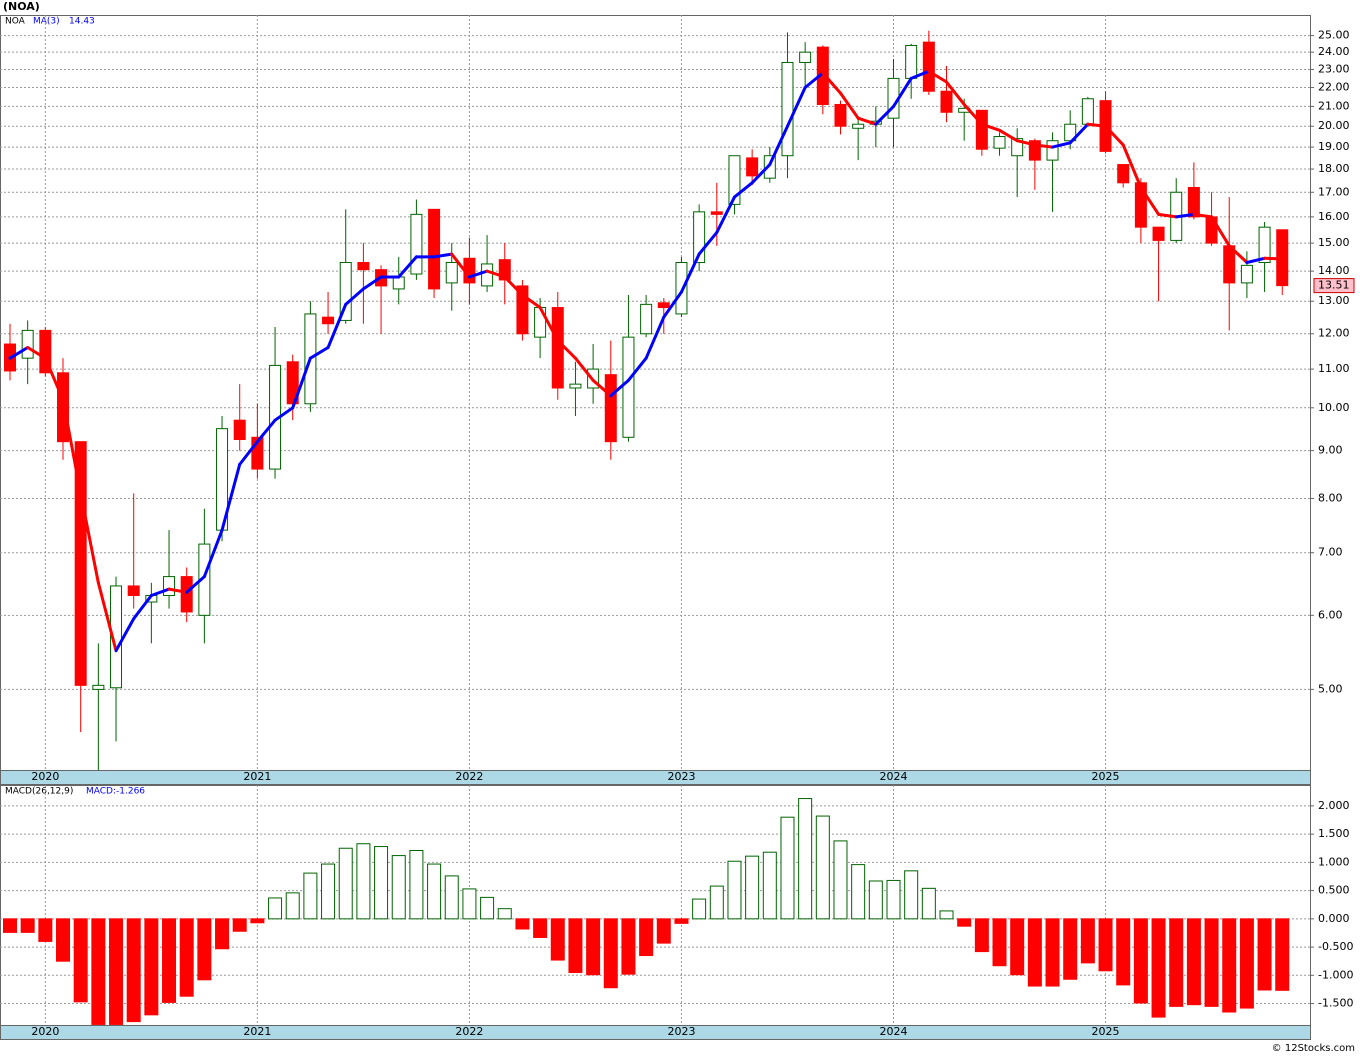 The height and width of the screenshot is (1056, 1360). I want to click on y-tick-label: 2.000, so click(1334, 805).